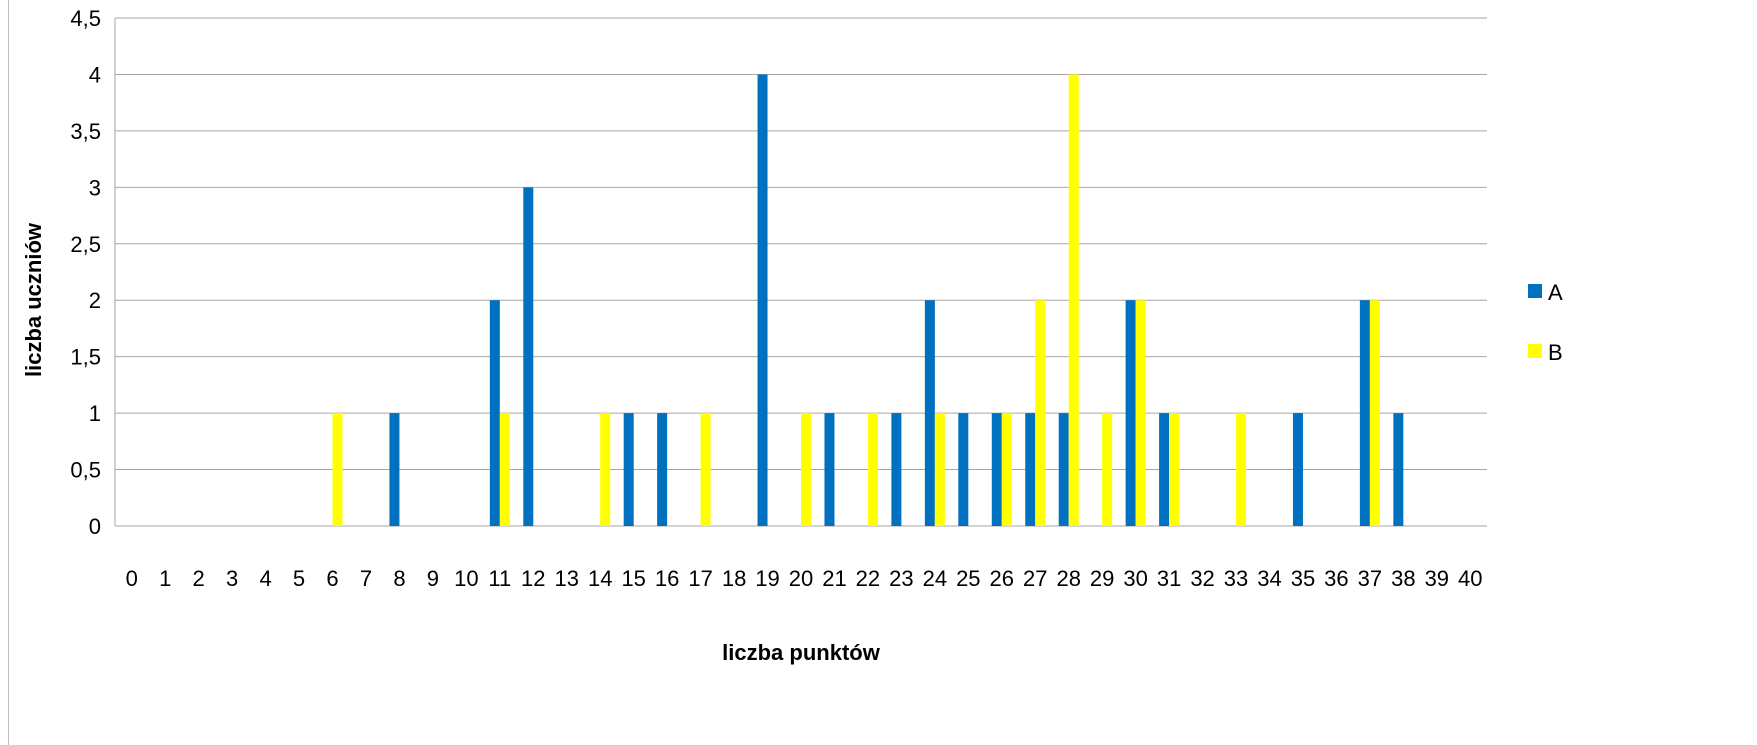  Describe the element at coordinates (1437, 578) in the screenshot. I see `x-tick-label: 39` at that location.